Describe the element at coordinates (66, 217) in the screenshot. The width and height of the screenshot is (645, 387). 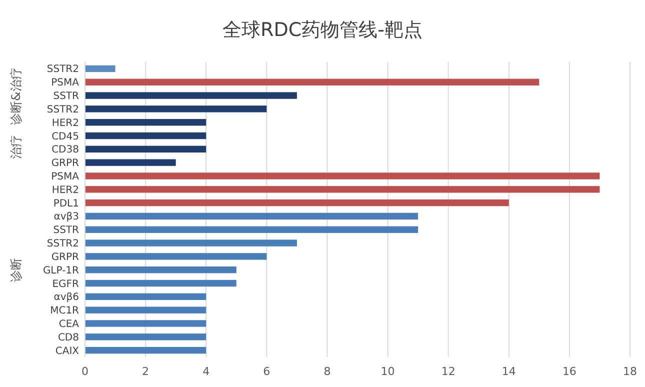
I see `y-tick-label: αvβ3` at that location.